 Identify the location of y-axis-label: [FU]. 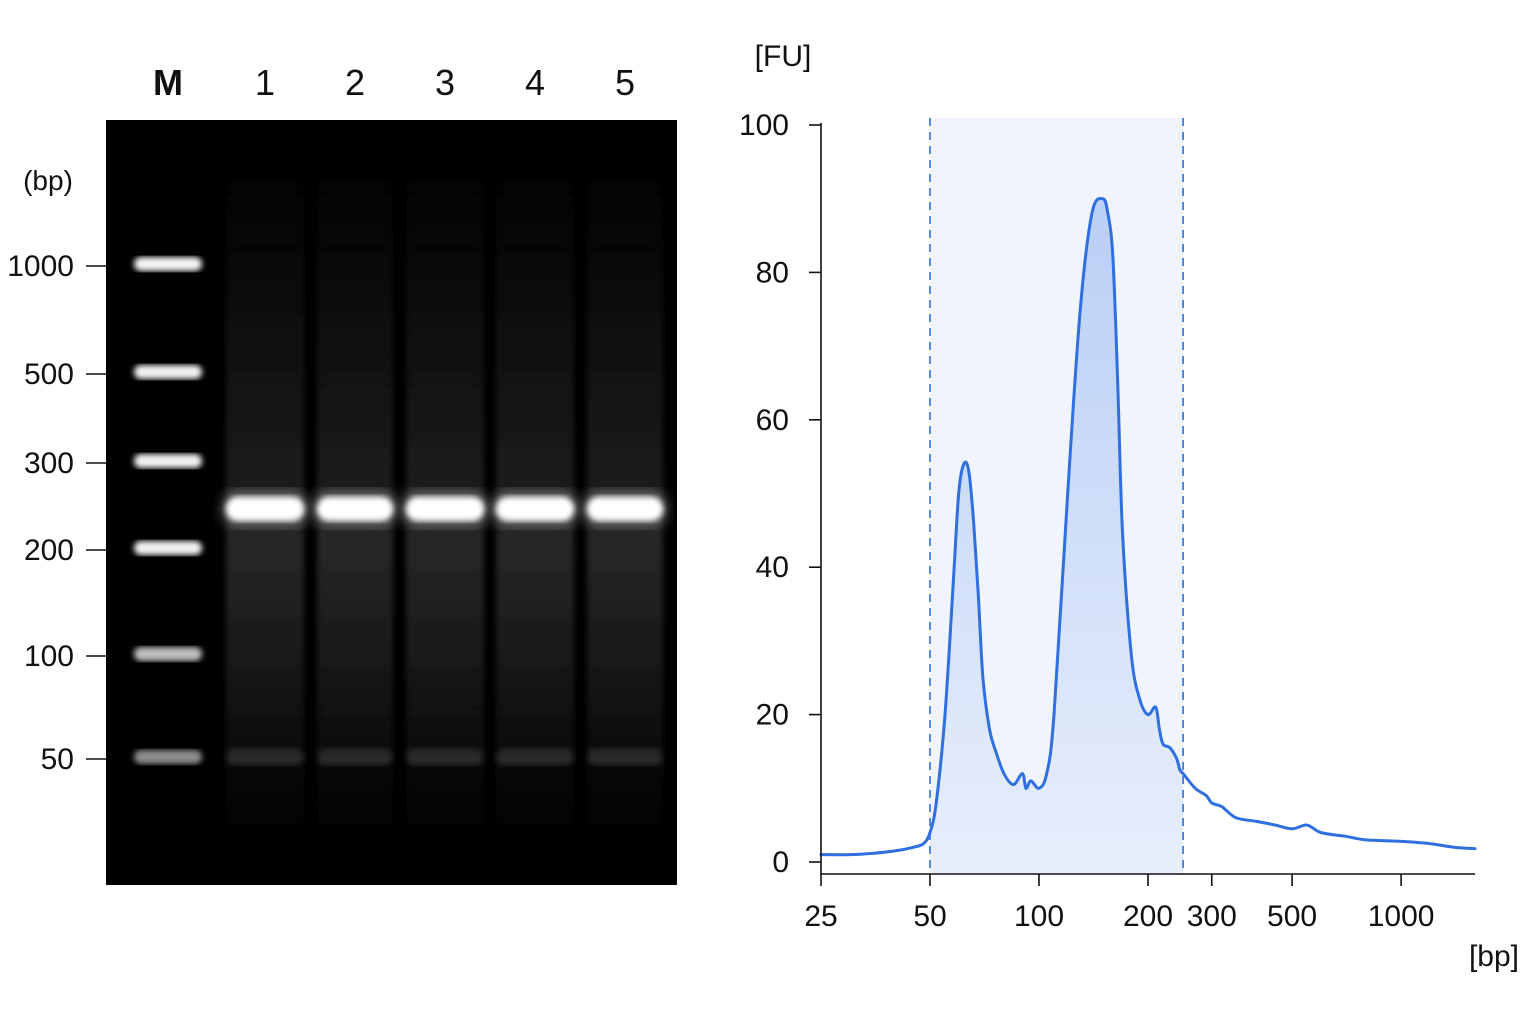
(783, 56).